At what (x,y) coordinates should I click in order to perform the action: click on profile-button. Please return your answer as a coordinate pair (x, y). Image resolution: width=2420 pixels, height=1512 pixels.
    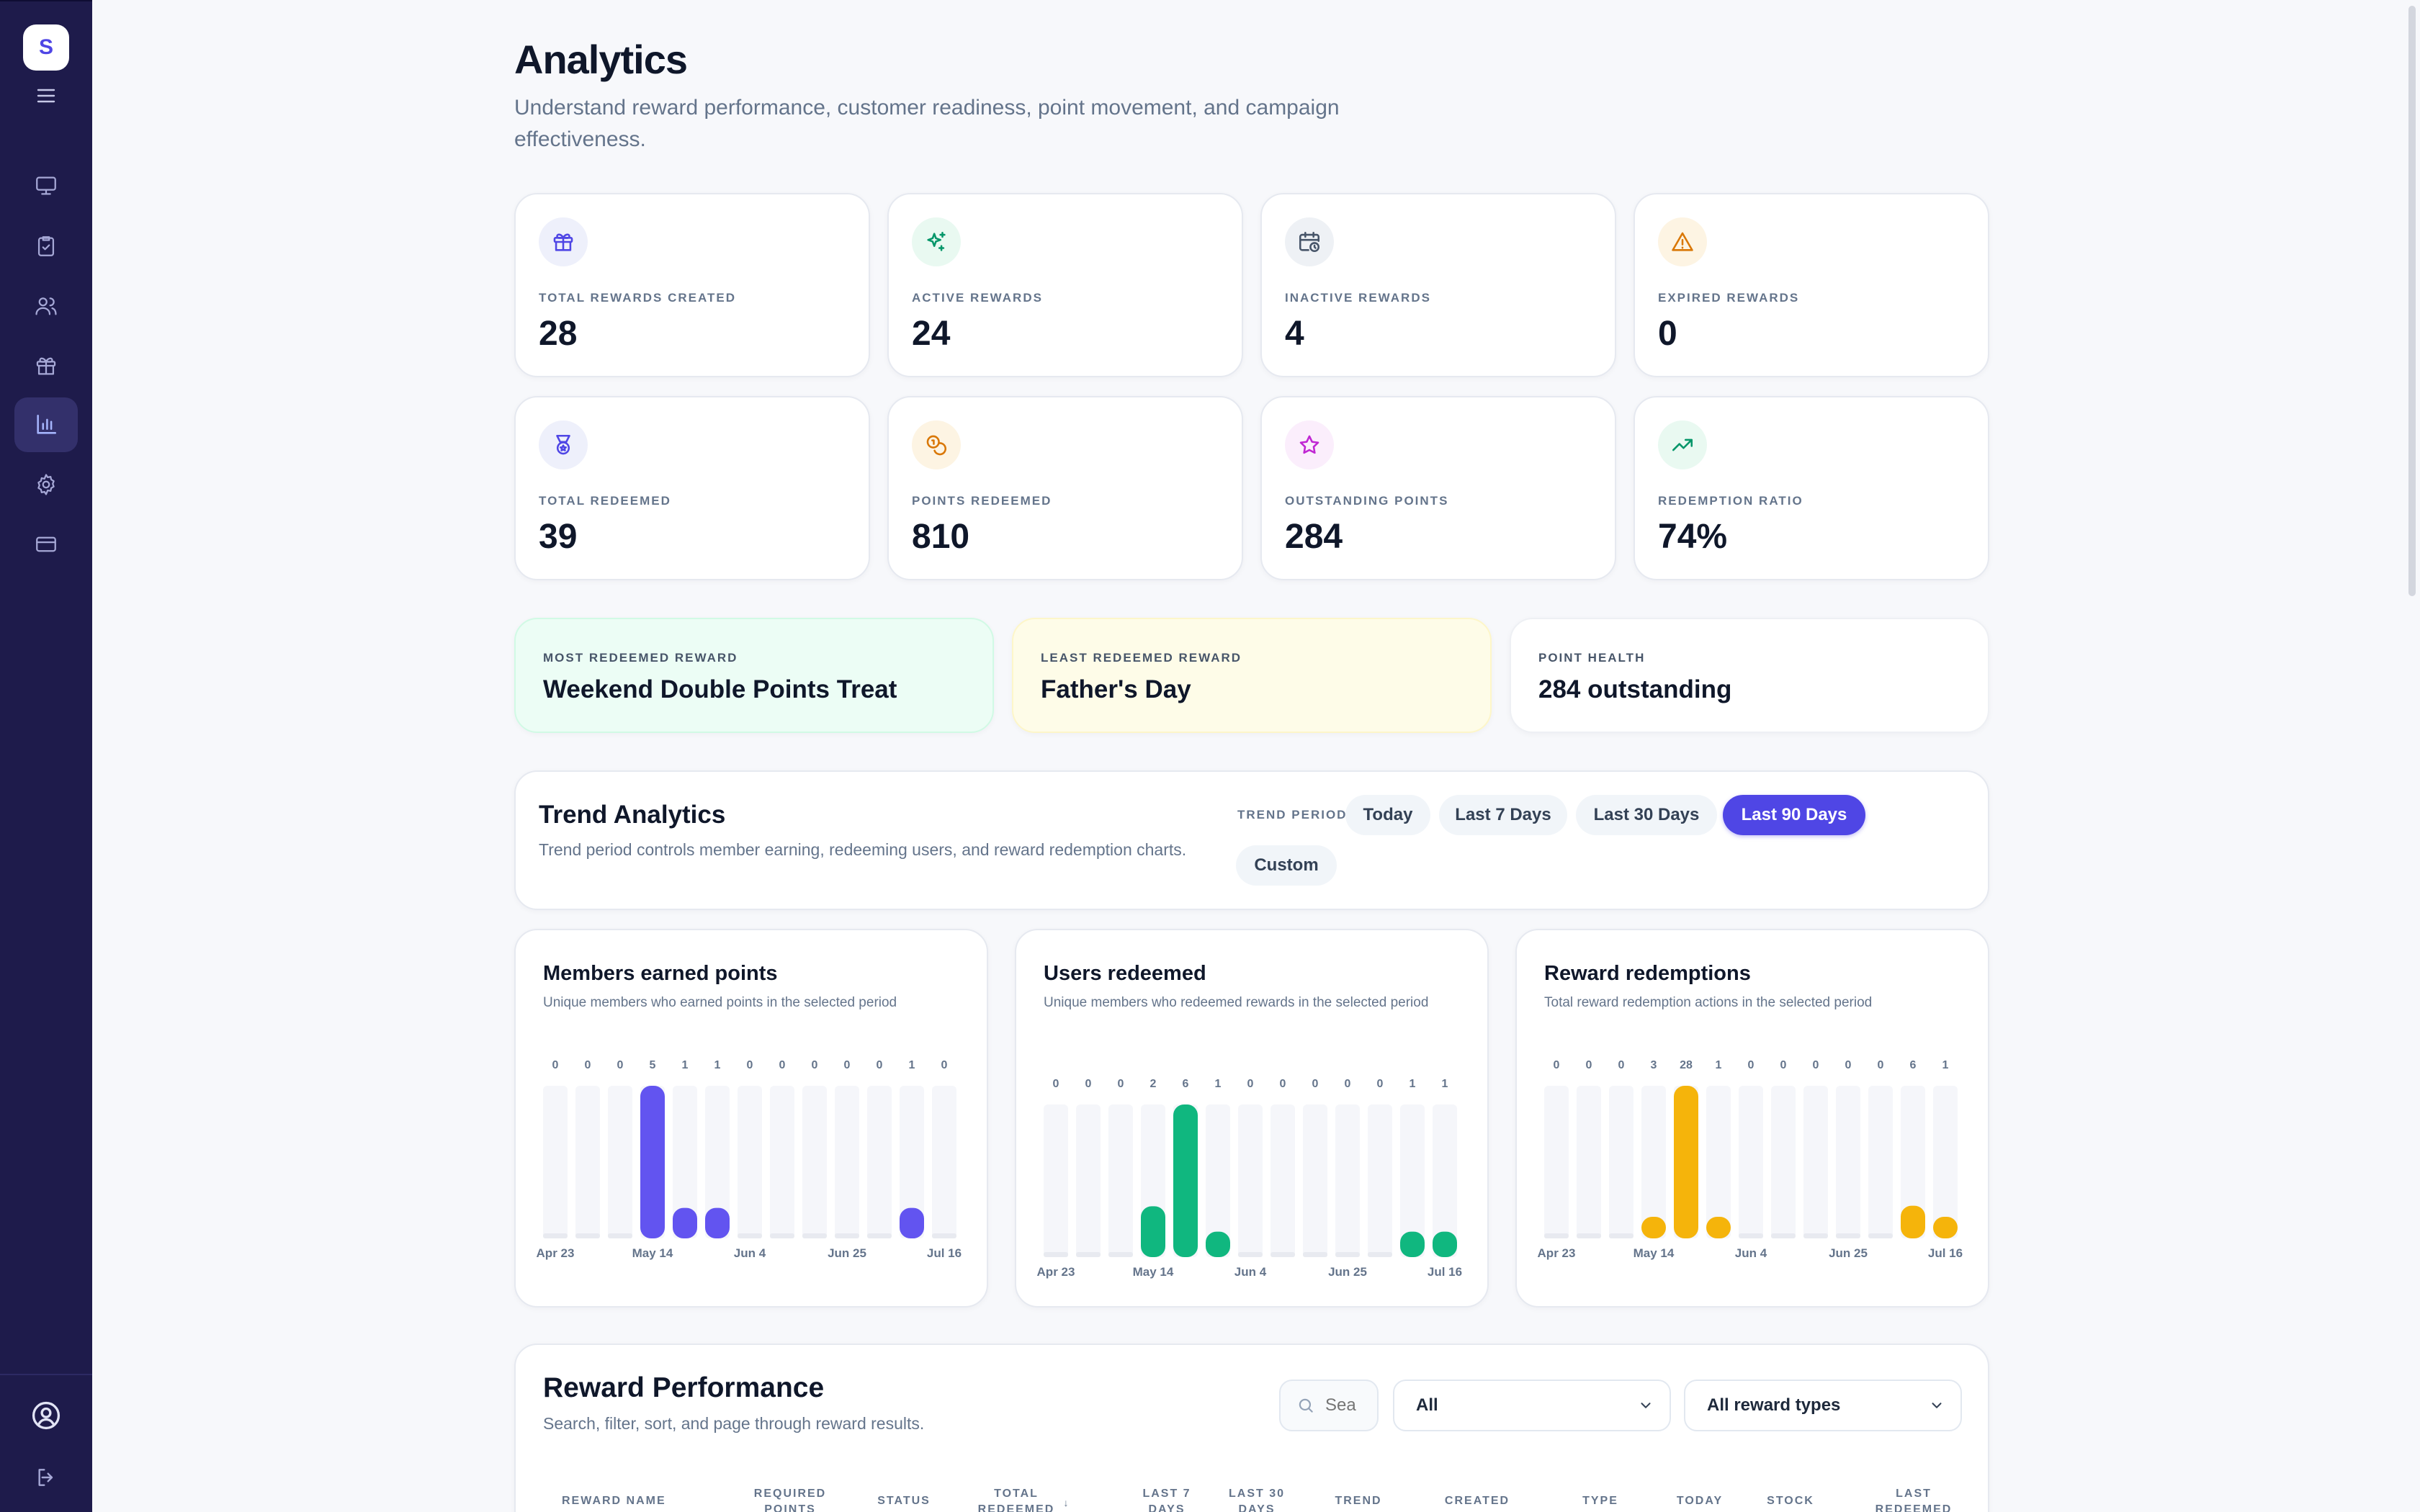
    Looking at the image, I should click on (46, 1415).